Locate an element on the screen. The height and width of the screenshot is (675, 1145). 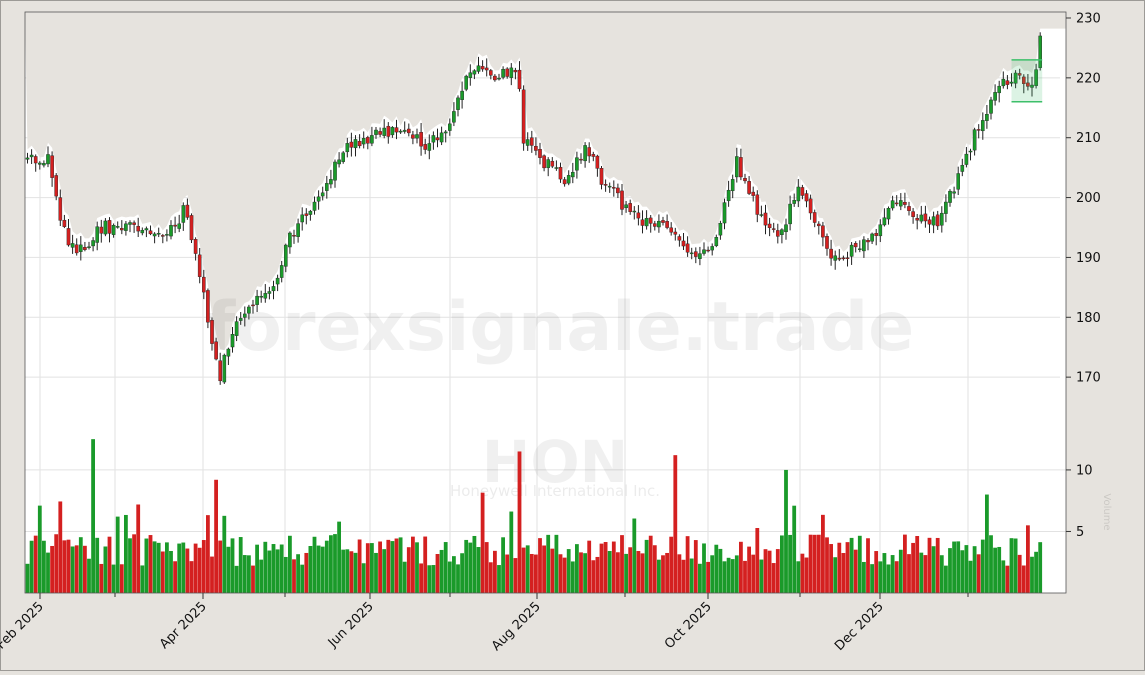
time-tick-label: Aug 2025 is located at coordinates (516, 626).